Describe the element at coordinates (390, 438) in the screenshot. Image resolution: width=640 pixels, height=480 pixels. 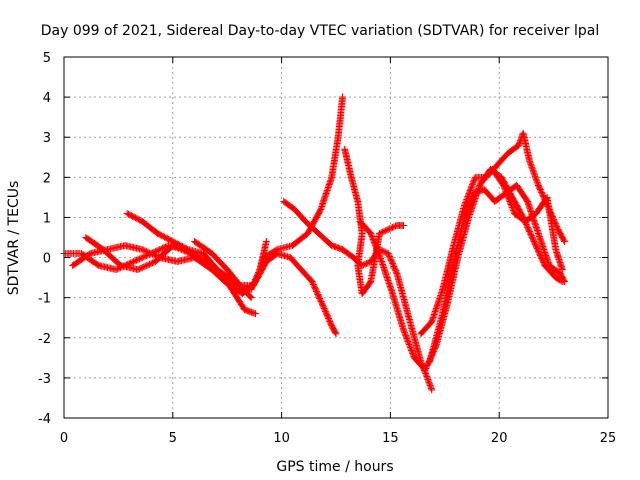
I see `x-tick-label: 15` at that location.